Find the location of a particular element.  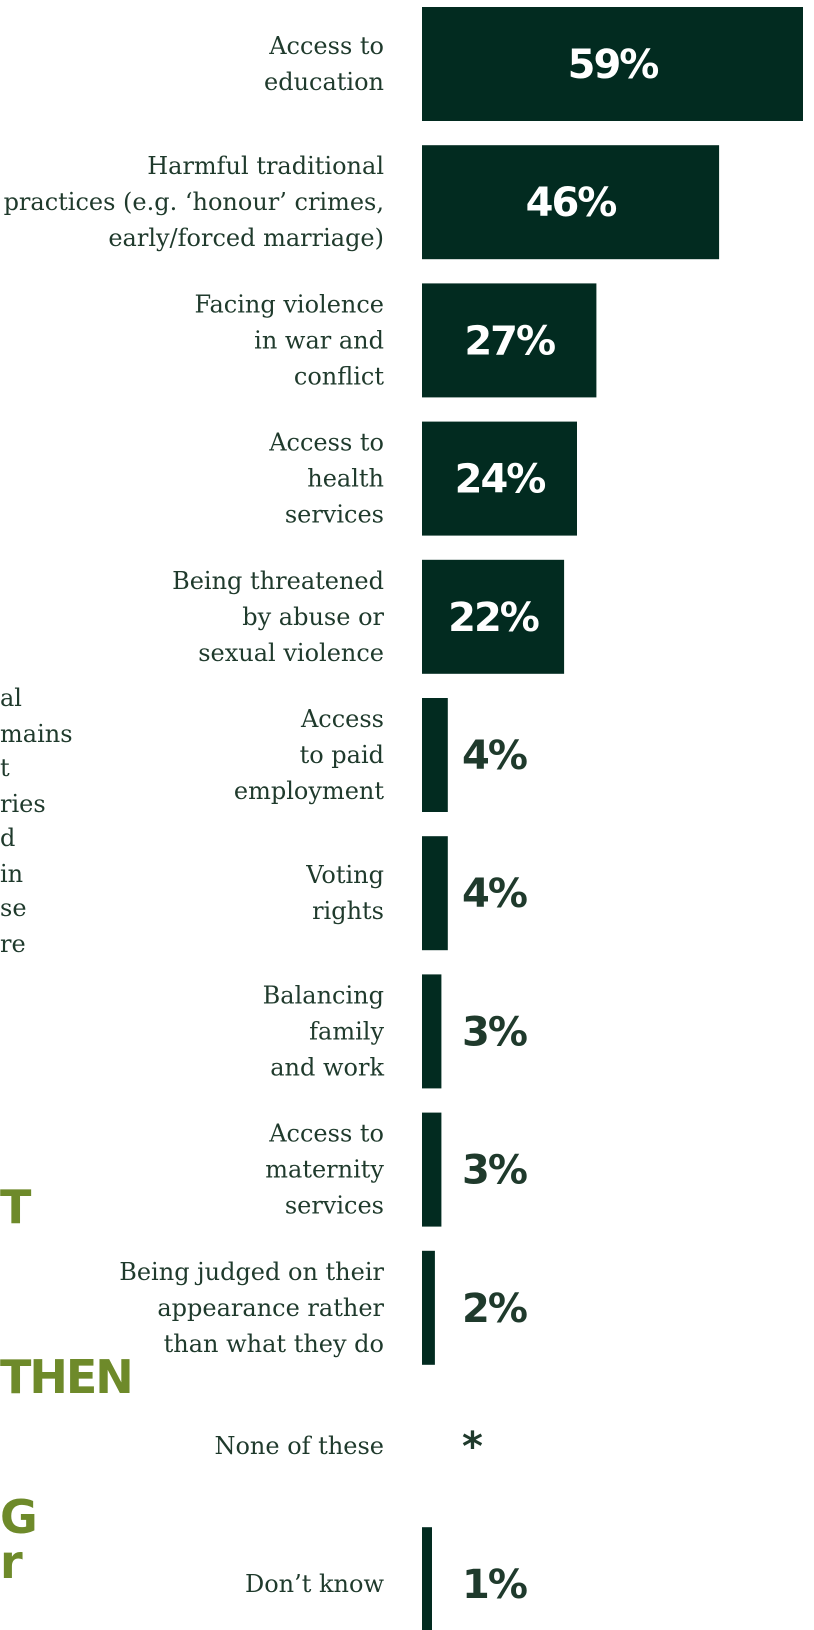

category-label-6-line-3: employment is located at coordinates (309, 791).